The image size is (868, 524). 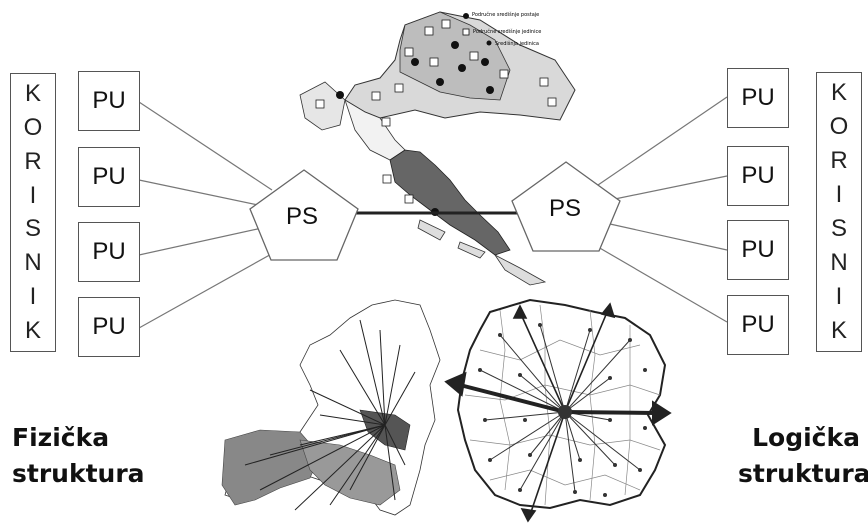 What do you see at coordinates (331, 407) in the screenshot?
I see `europe-map` at bounding box center [331, 407].